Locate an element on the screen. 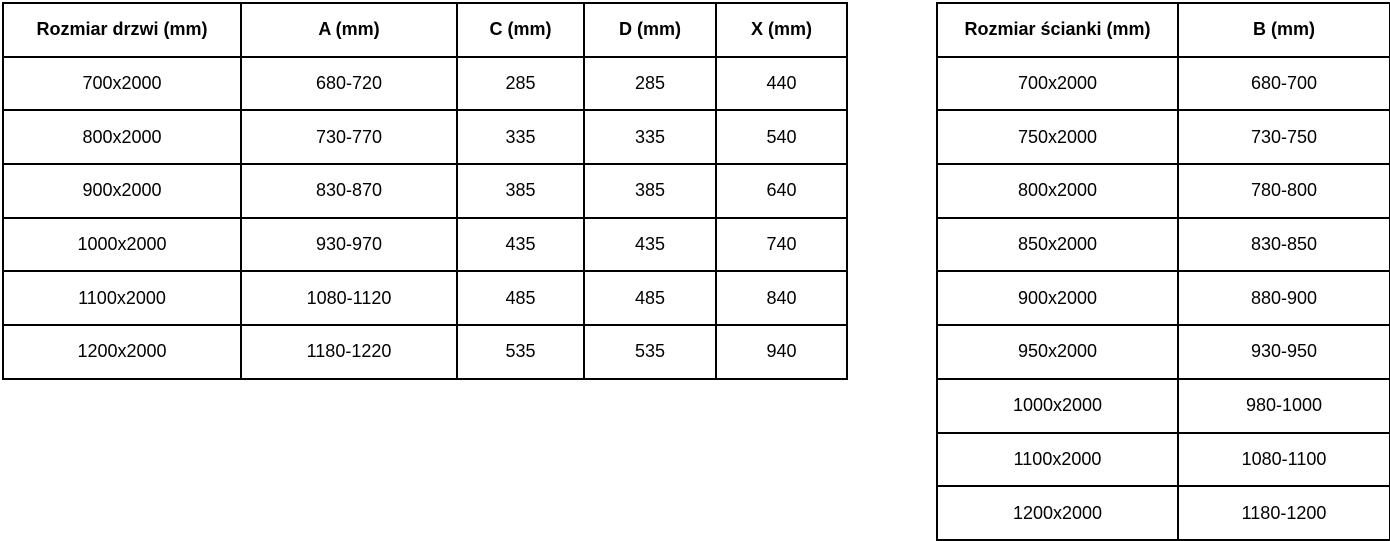  table-cell: 730-750 is located at coordinates (1283, 137).